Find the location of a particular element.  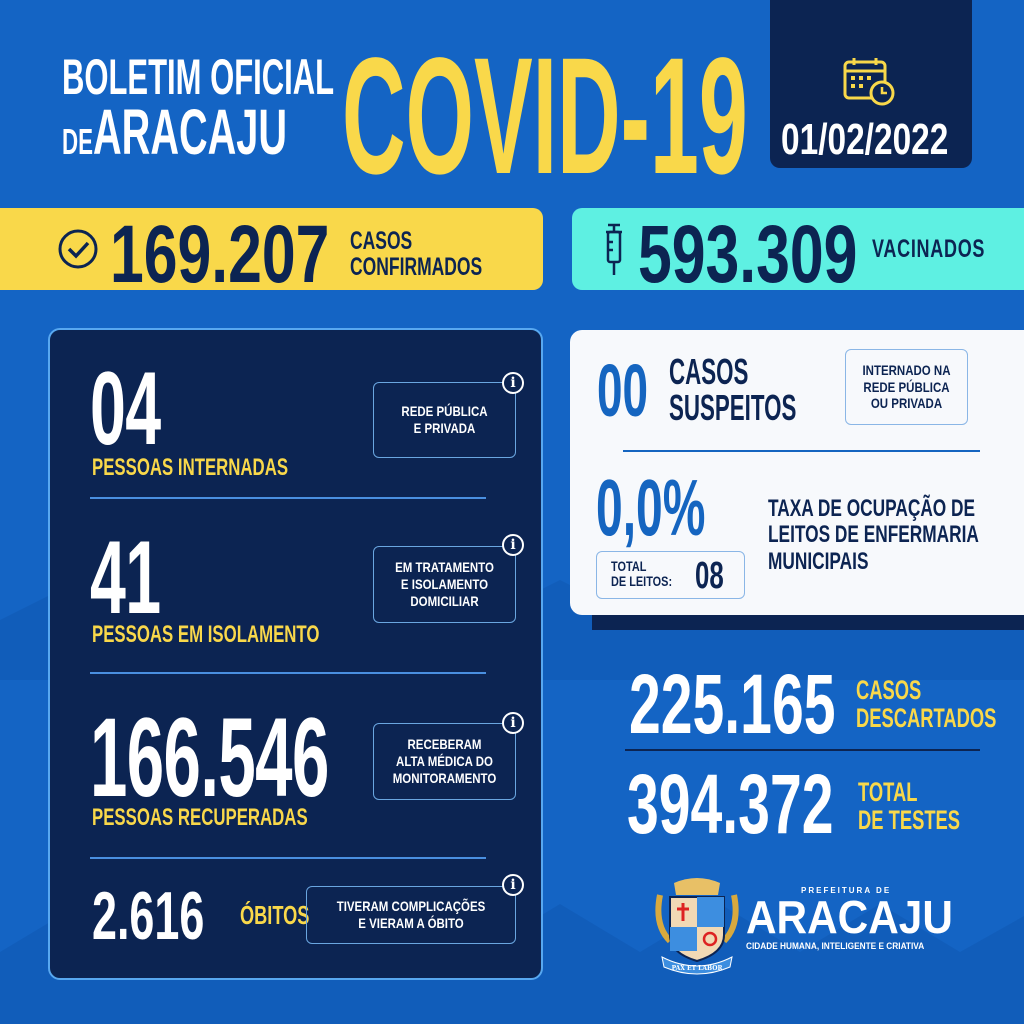

logo-tagline: CIDADE HUMANA, INTELIGENTE E CRIATIVA is located at coordinates (835, 946).